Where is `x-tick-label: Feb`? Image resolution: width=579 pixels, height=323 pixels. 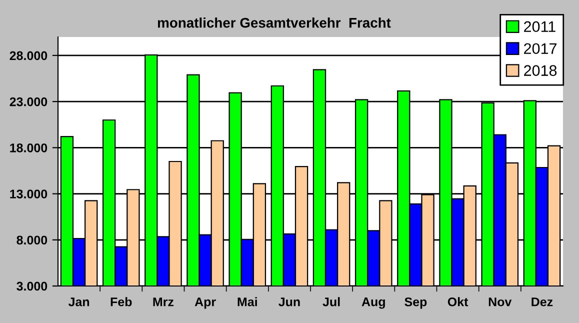 x-tick-label: Feb is located at coordinates (121, 301).